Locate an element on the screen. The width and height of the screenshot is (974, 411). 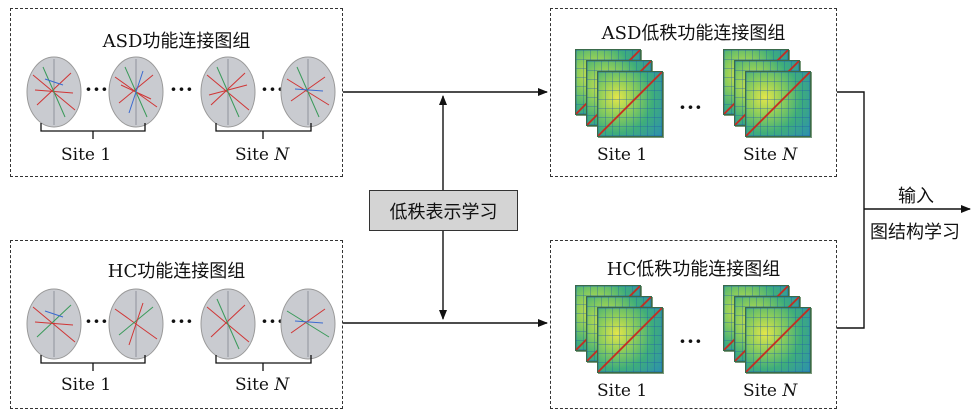
output-bracket is located at coordinates (851, 210).